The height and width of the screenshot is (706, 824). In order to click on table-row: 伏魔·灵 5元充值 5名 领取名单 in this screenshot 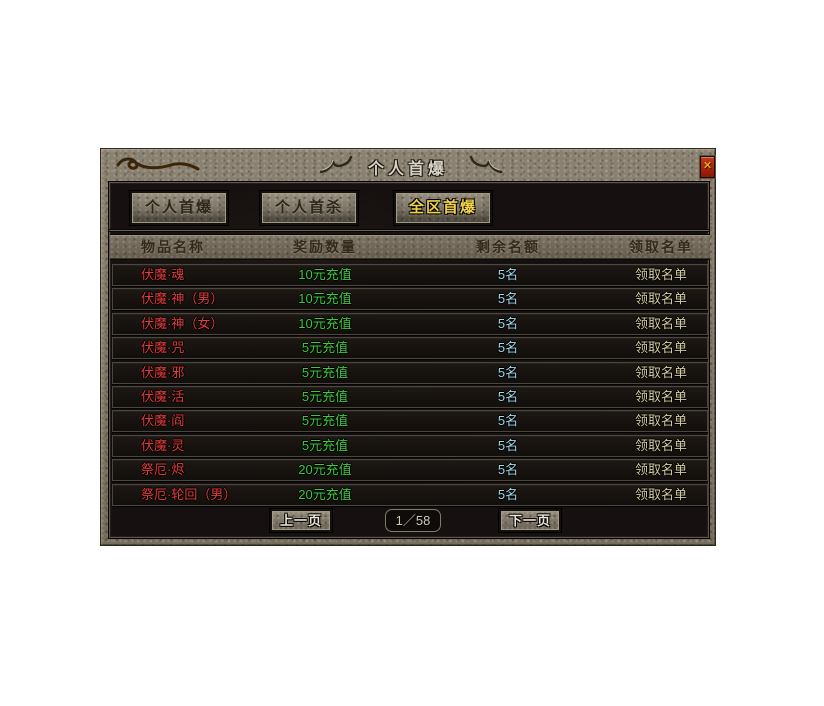, I will do `click(410, 446)`.